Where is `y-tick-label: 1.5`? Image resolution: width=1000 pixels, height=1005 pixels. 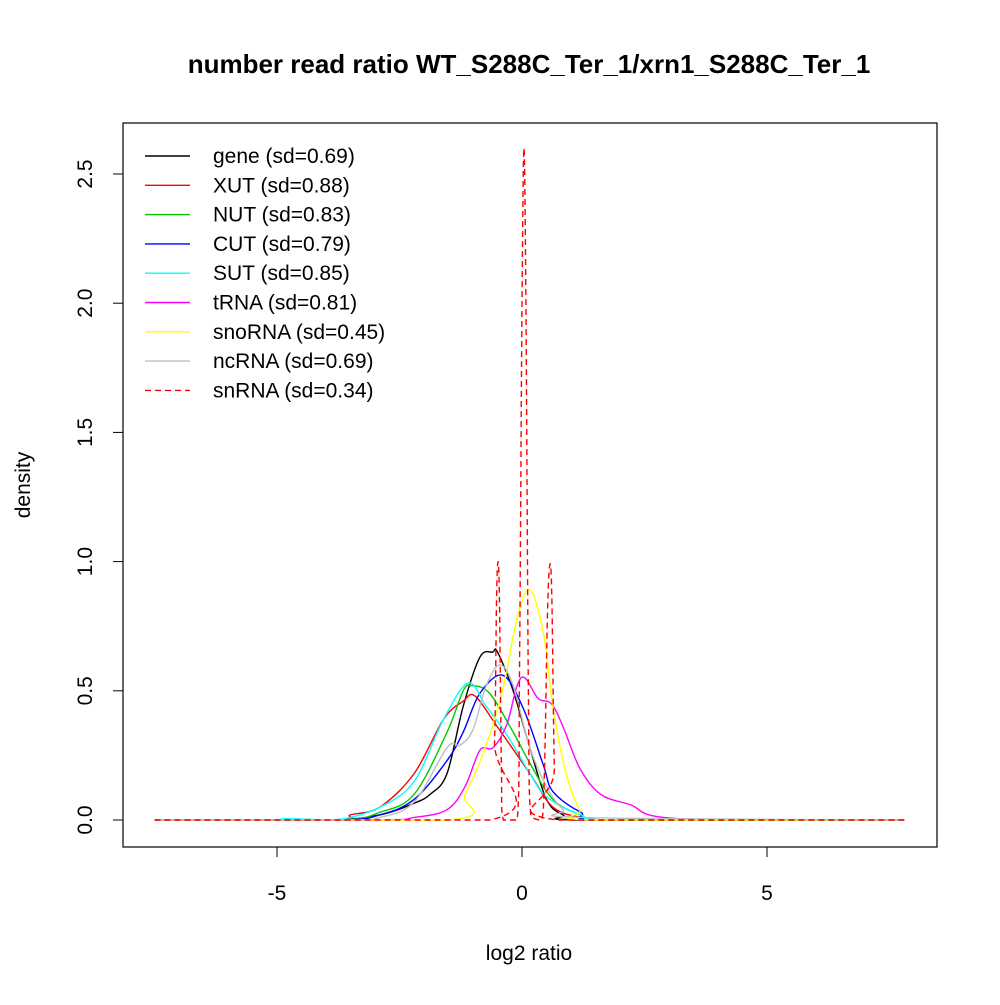
y-tick-label: 1.5 is located at coordinates (85, 432).